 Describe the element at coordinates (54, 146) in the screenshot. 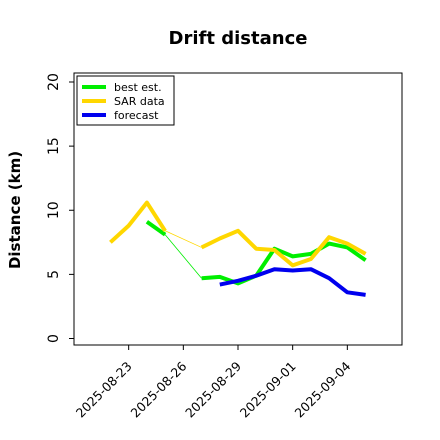

I see `y-tick-label: 15` at that location.